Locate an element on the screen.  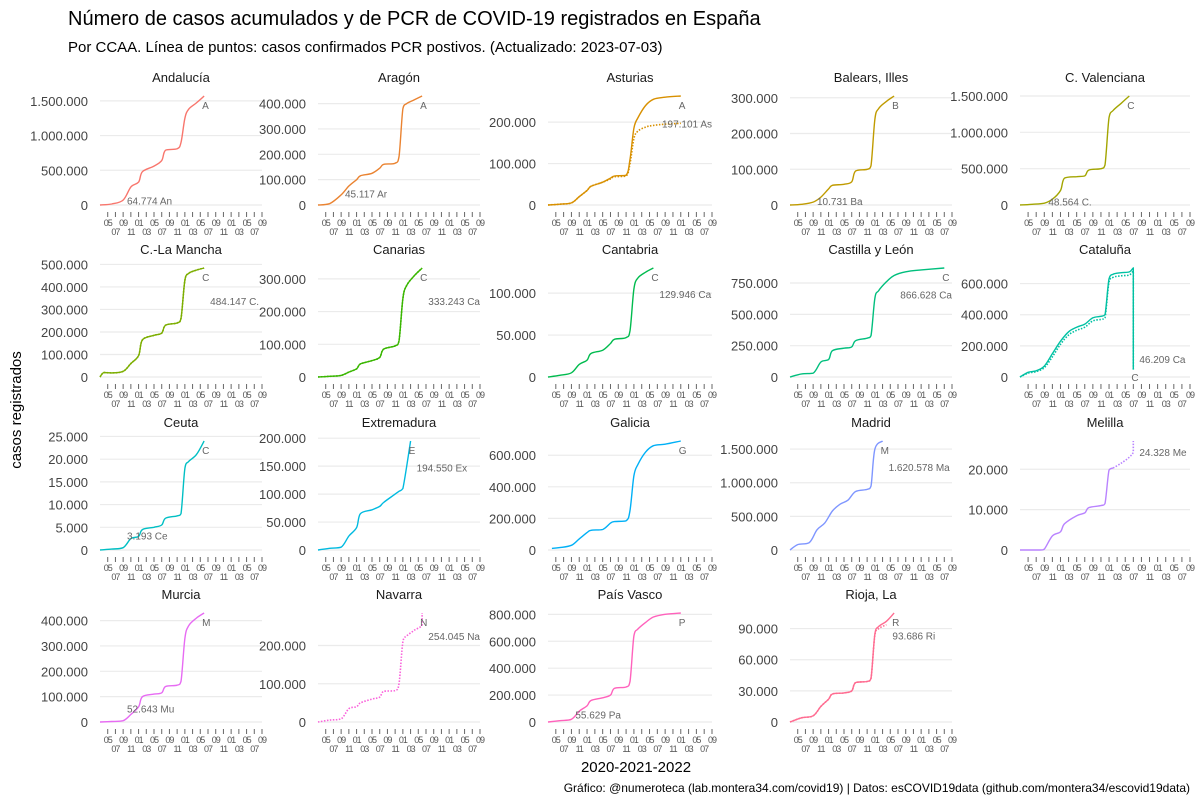
end-label: G is located at coordinates (683, 451).